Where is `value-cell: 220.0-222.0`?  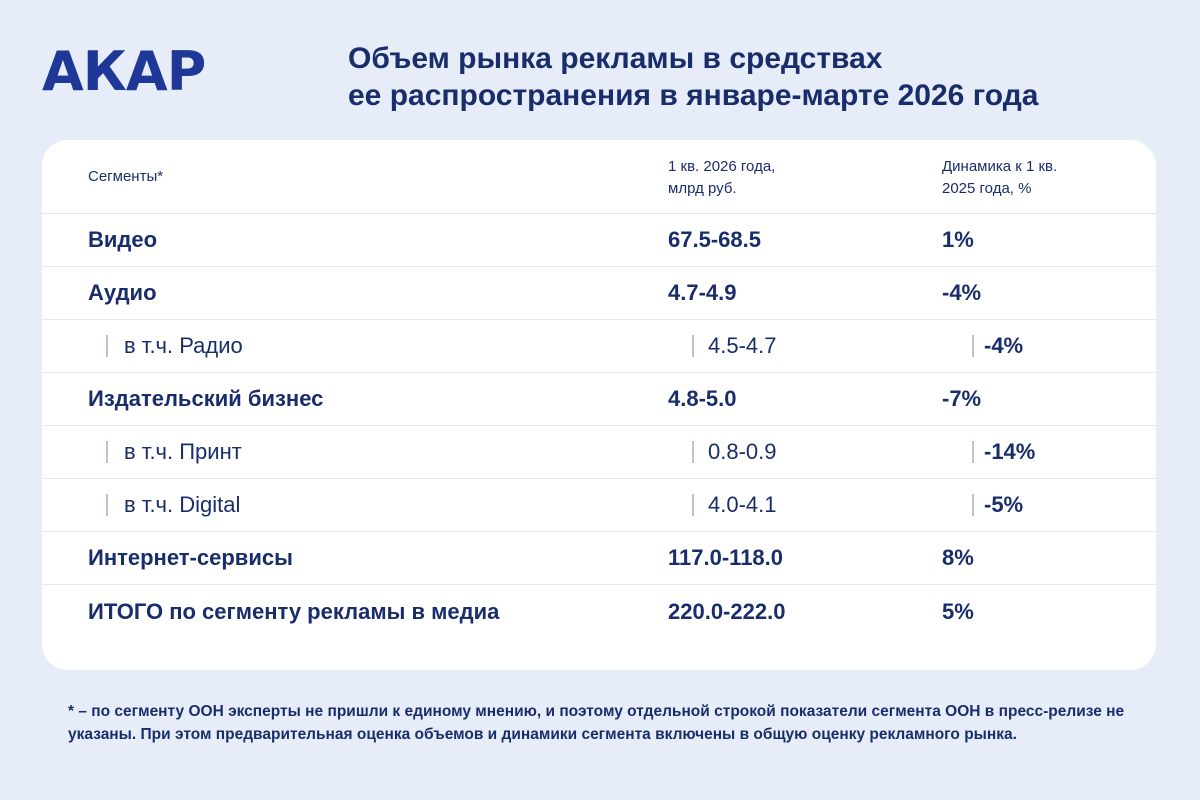 value-cell: 220.0-222.0 is located at coordinates (727, 611).